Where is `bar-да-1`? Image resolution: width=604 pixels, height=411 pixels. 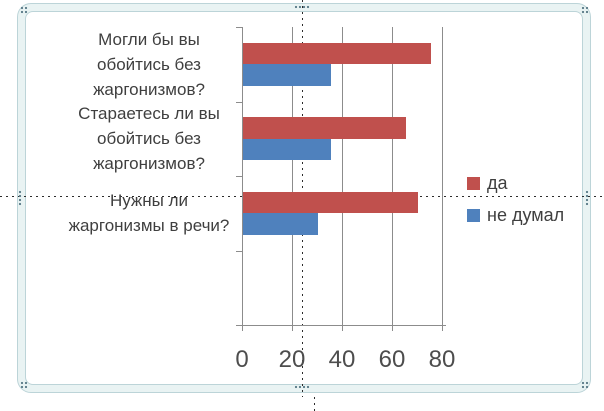
bar-да-1 is located at coordinates (324, 128).